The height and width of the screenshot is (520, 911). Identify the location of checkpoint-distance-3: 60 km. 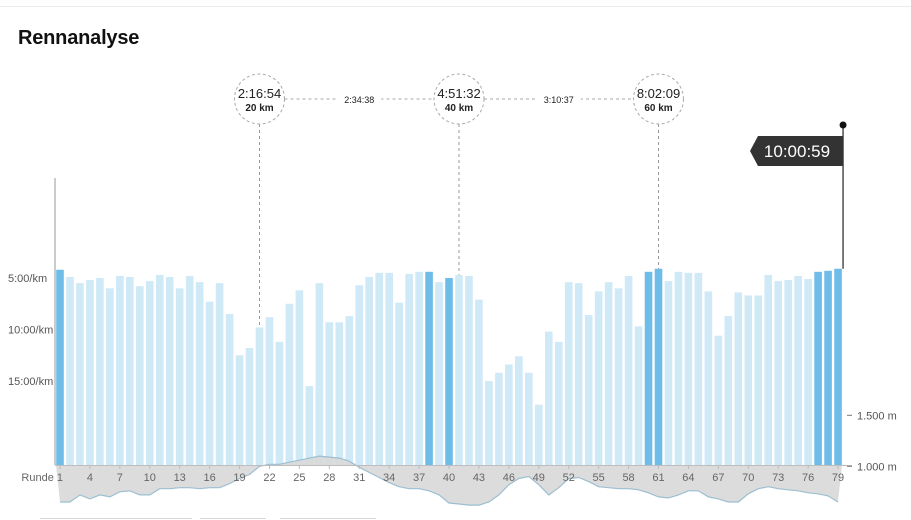
(658, 108).